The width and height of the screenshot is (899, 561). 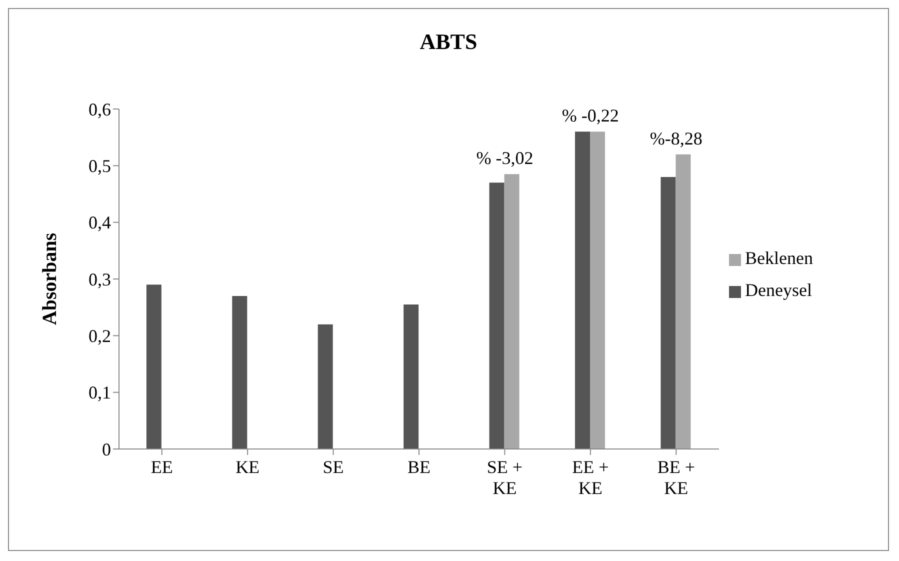 What do you see at coordinates (676, 138) in the screenshot?
I see `annotation: %-8,28` at bounding box center [676, 138].